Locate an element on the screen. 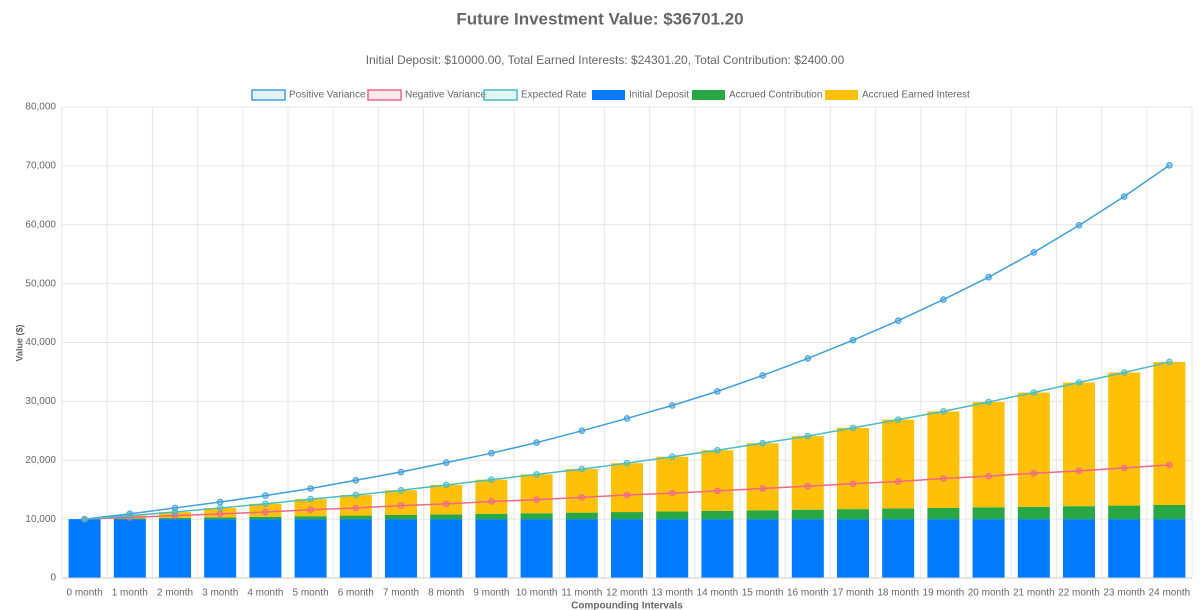 The width and height of the screenshot is (1200, 610). legend-label: Accrued Earned Interest is located at coordinates (916, 95).